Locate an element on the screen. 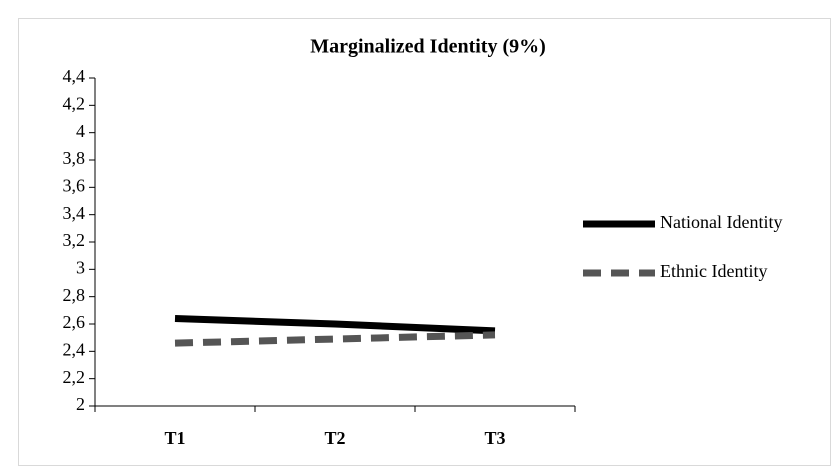  y-tick-label: 2,2 is located at coordinates (74, 377).